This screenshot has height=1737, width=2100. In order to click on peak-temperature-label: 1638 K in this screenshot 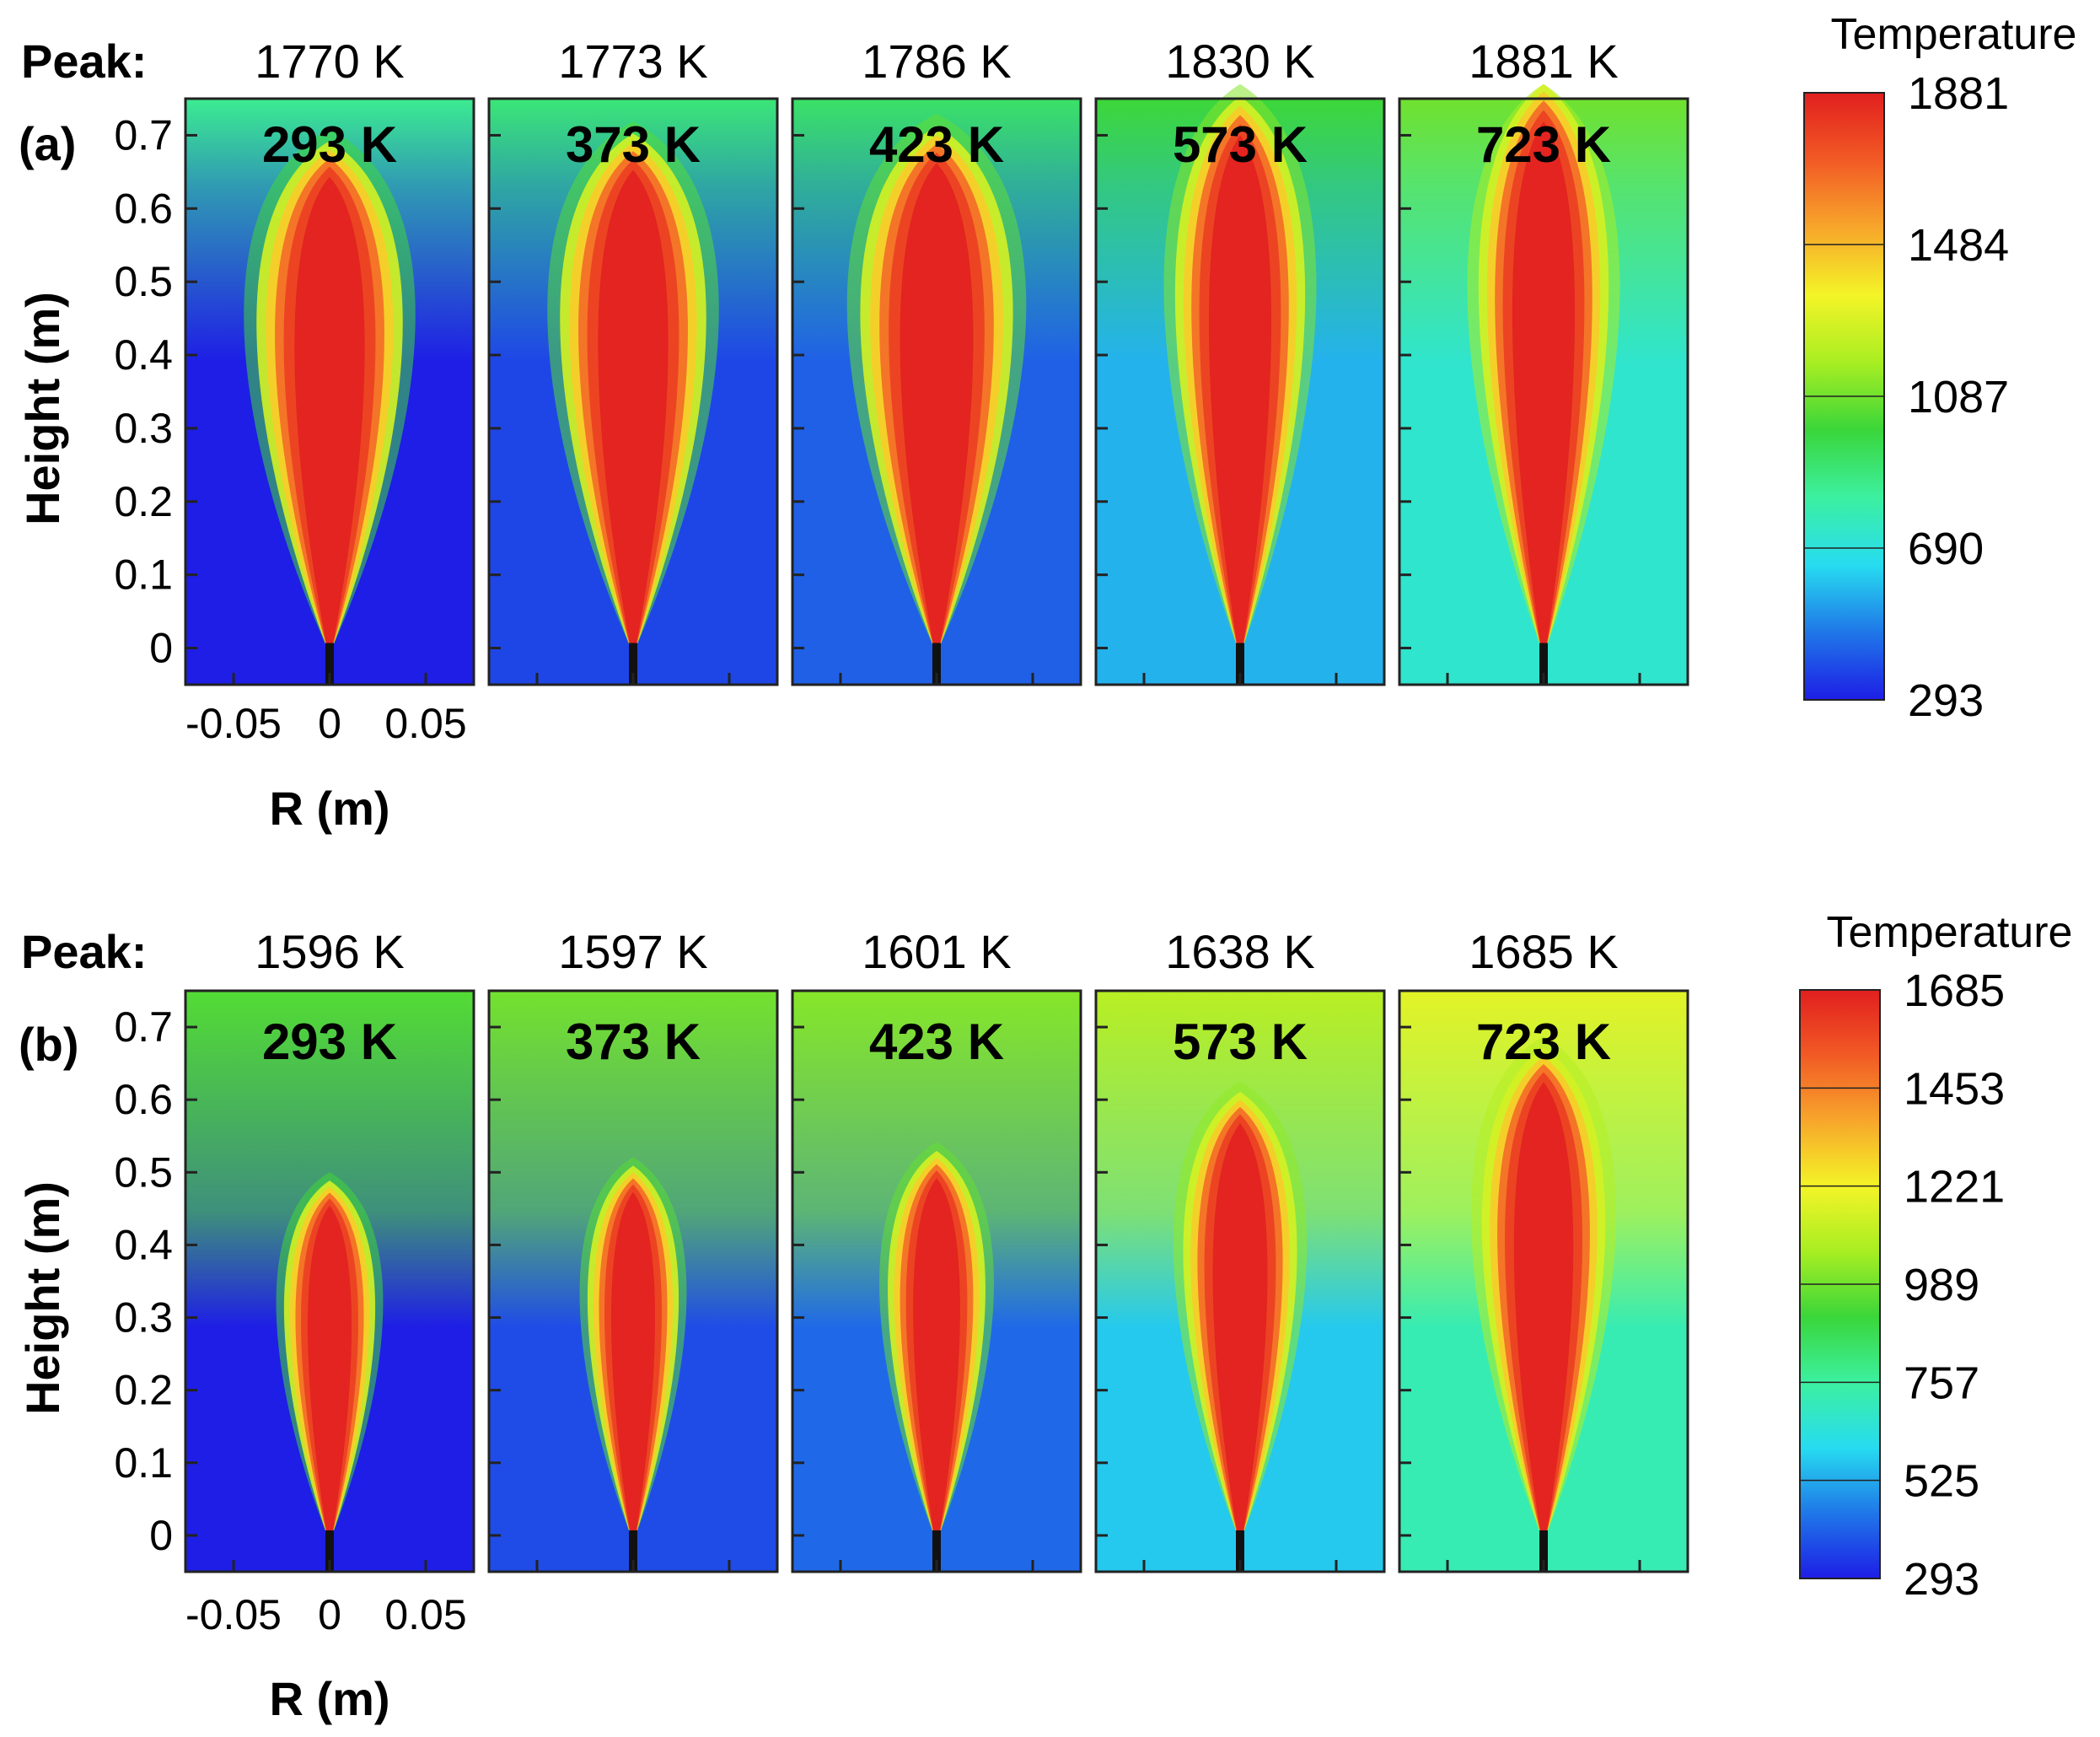, I will do `click(1240, 951)`.